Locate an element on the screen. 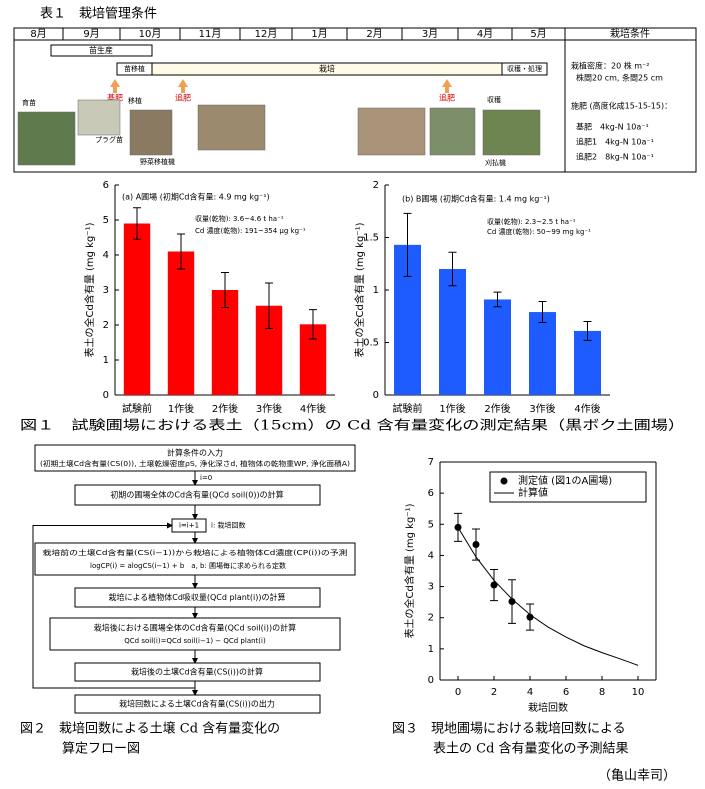  flow-label: 栽培回数による土壌Cd含有量(CS(i))の出力 is located at coordinates (197, 704).